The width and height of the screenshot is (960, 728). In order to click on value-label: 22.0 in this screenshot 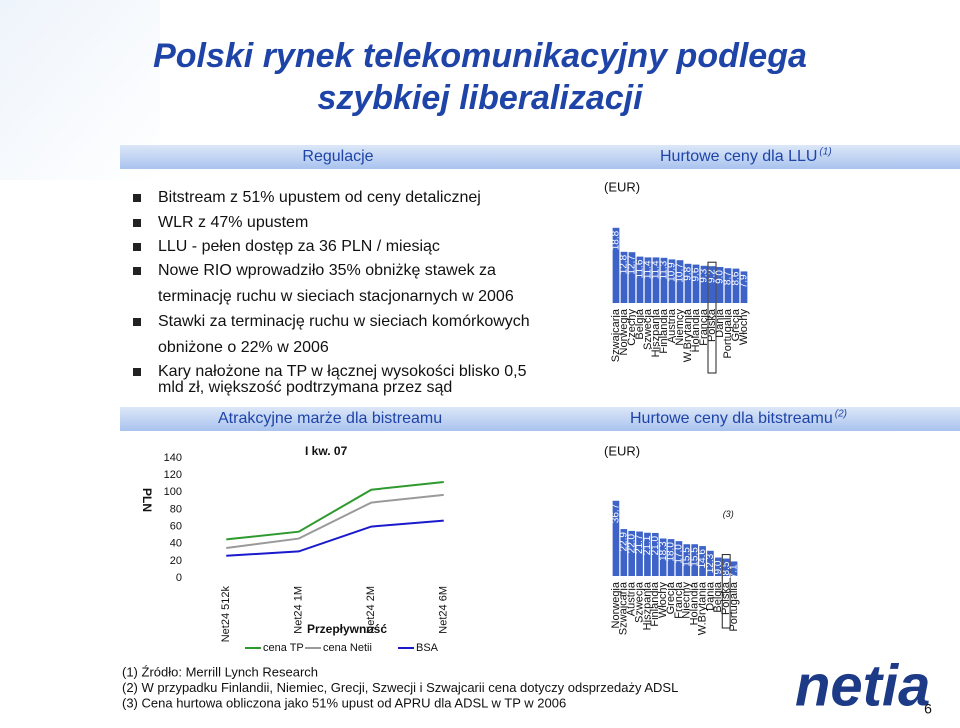, I will do `click(631, 543)`.